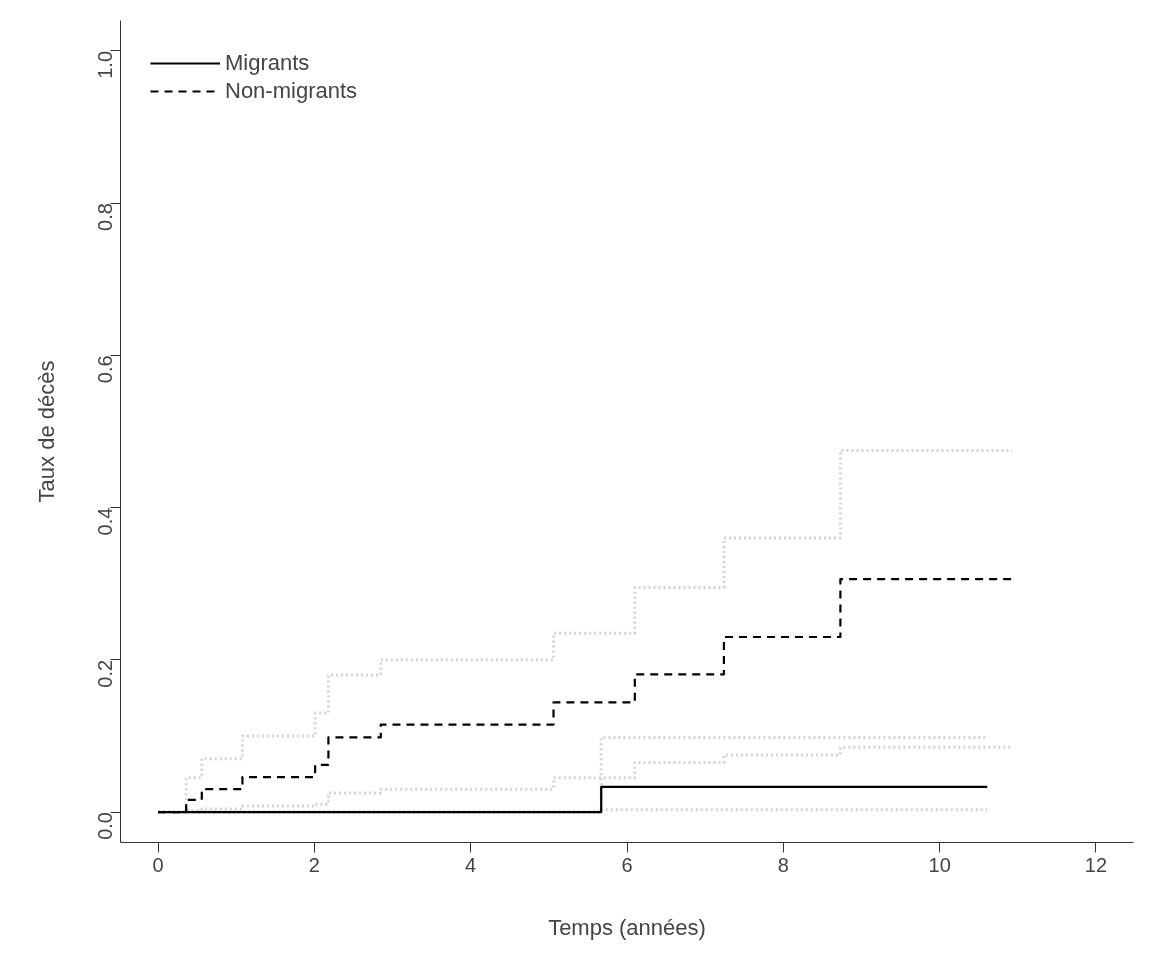  What do you see at coordinates (105, 826) in the screenshot?
I see `y-tick-label: 0.0` at bounding box center [105, 826].